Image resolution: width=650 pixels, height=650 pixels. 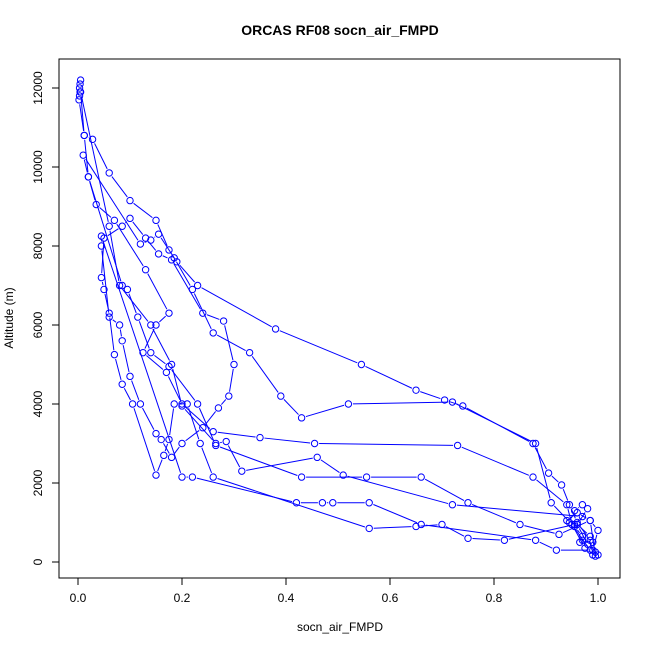 What do you see at coordinates (390, 598) in the screenshot?
I see `x-tick-label: 0.6` at bounding box center [390, 598].